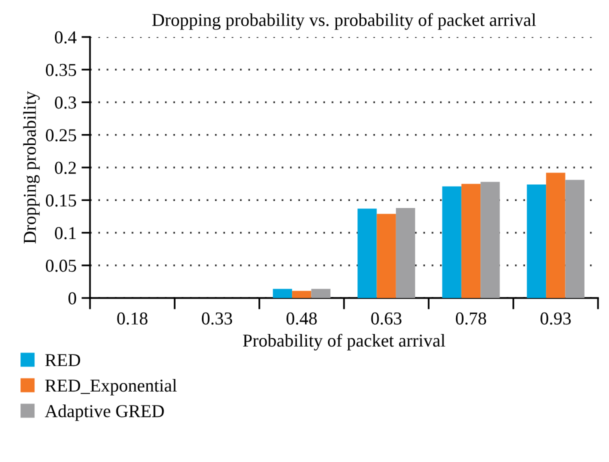  What do you see at coordinates (104, 412) in the screenshot?
I see `legend-label: Adaptive GRED` at bounding box center [104, 412].